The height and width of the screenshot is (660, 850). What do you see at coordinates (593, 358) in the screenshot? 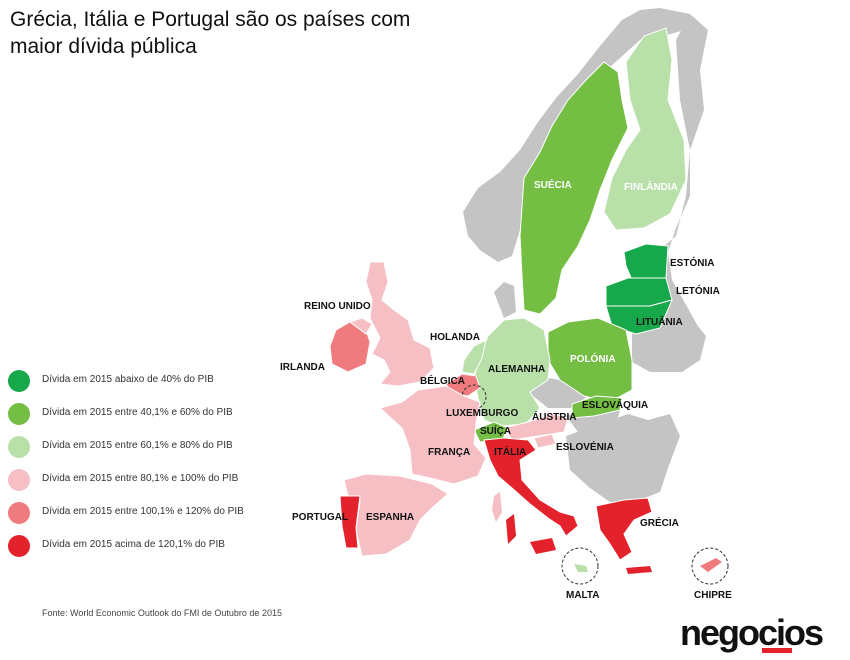
I see `label-polonia: POLÓNIA` at bounding box center [593, 358].